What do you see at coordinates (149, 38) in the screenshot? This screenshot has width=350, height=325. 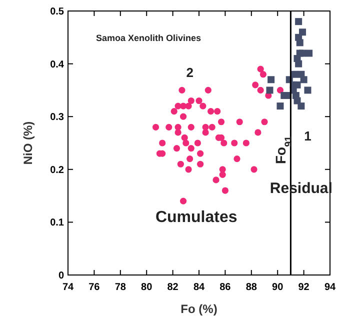 I see `text: Samoa Xenolith Olivines` at bounding box center [149, 38].